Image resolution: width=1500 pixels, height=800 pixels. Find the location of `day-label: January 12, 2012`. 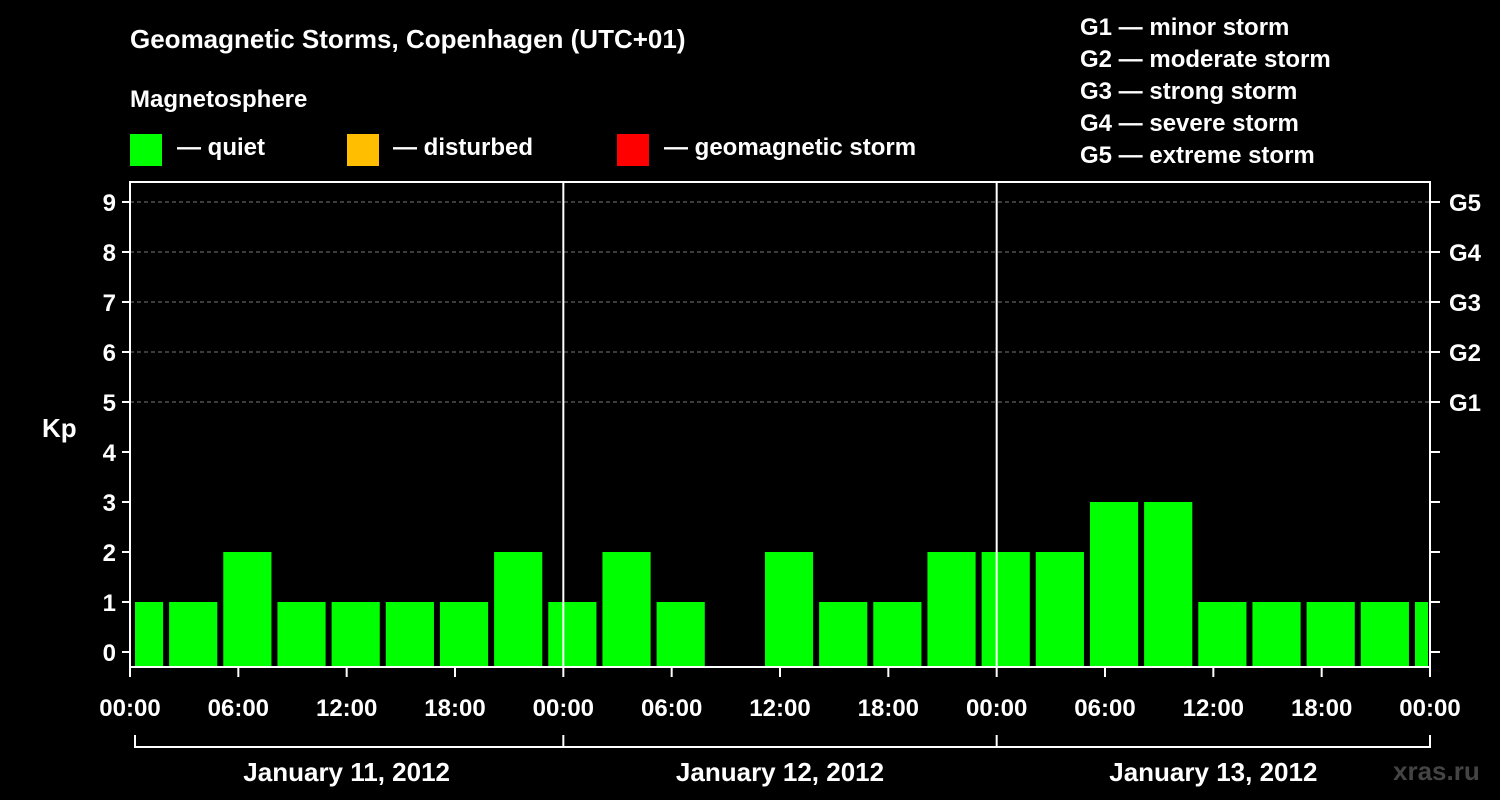

day-label: January 12, 2012 is located at coordinates (780, 772).